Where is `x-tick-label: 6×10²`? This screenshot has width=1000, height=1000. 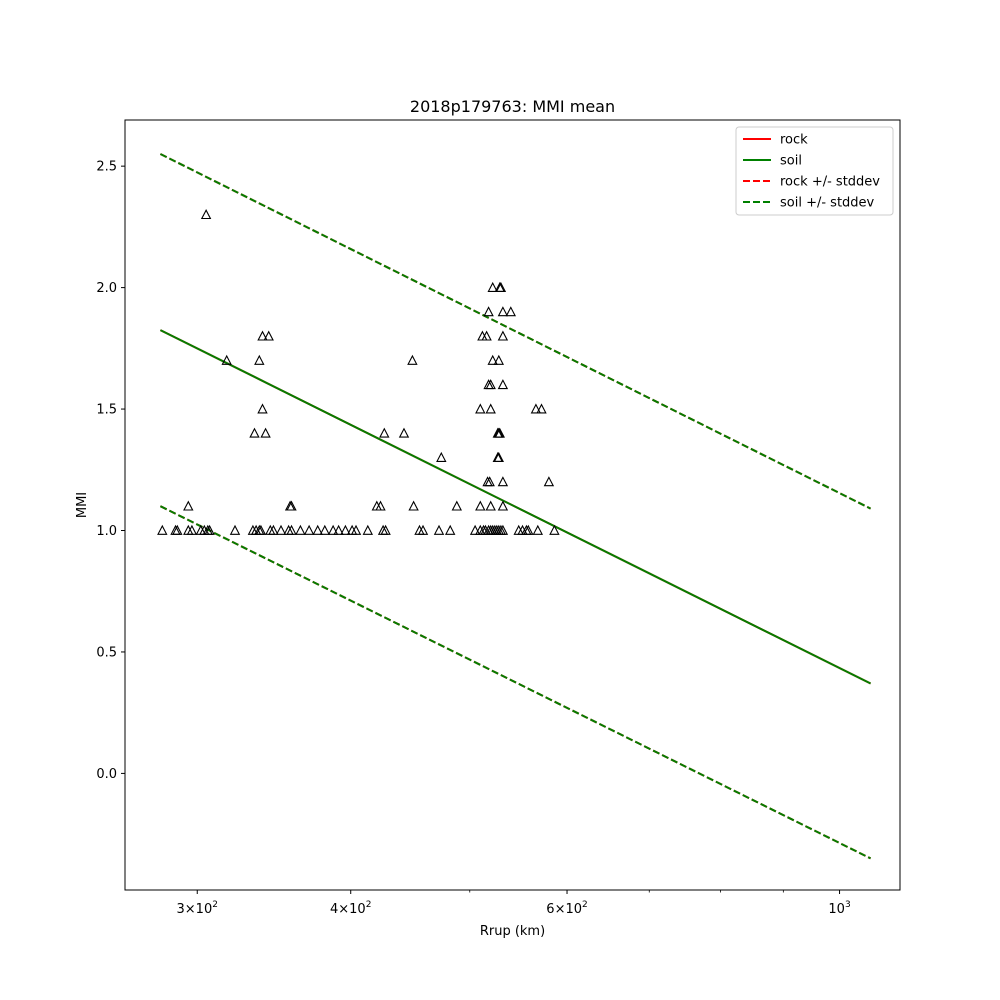 x-tick-label: 6×10² is located at coordinates (566, 908).